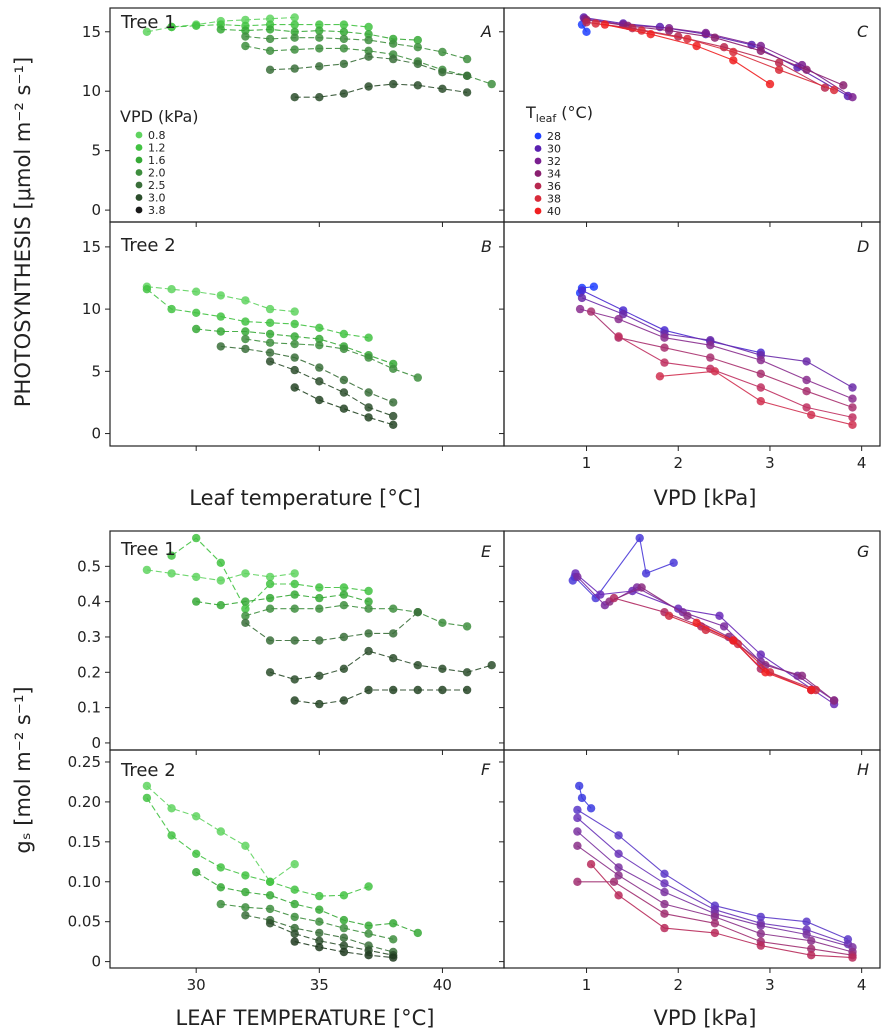  I want to click on panel-letter-d: D, so click(863, 246).